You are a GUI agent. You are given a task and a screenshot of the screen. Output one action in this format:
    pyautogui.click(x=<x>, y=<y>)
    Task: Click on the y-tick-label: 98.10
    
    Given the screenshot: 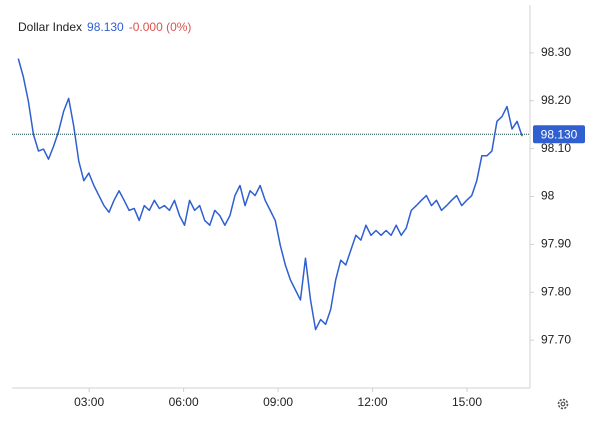 What is the action you would take?
    pyautogui.click(x=556, y=148)
    